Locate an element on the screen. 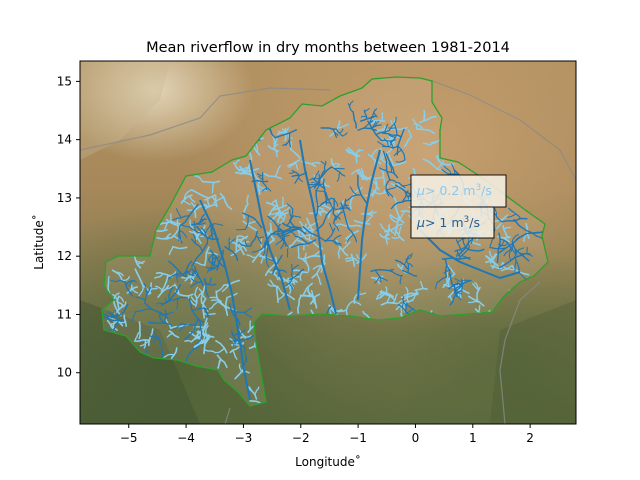  legend-label-small: μ> 0.2 m3/s is located at coordinates (454, 190).